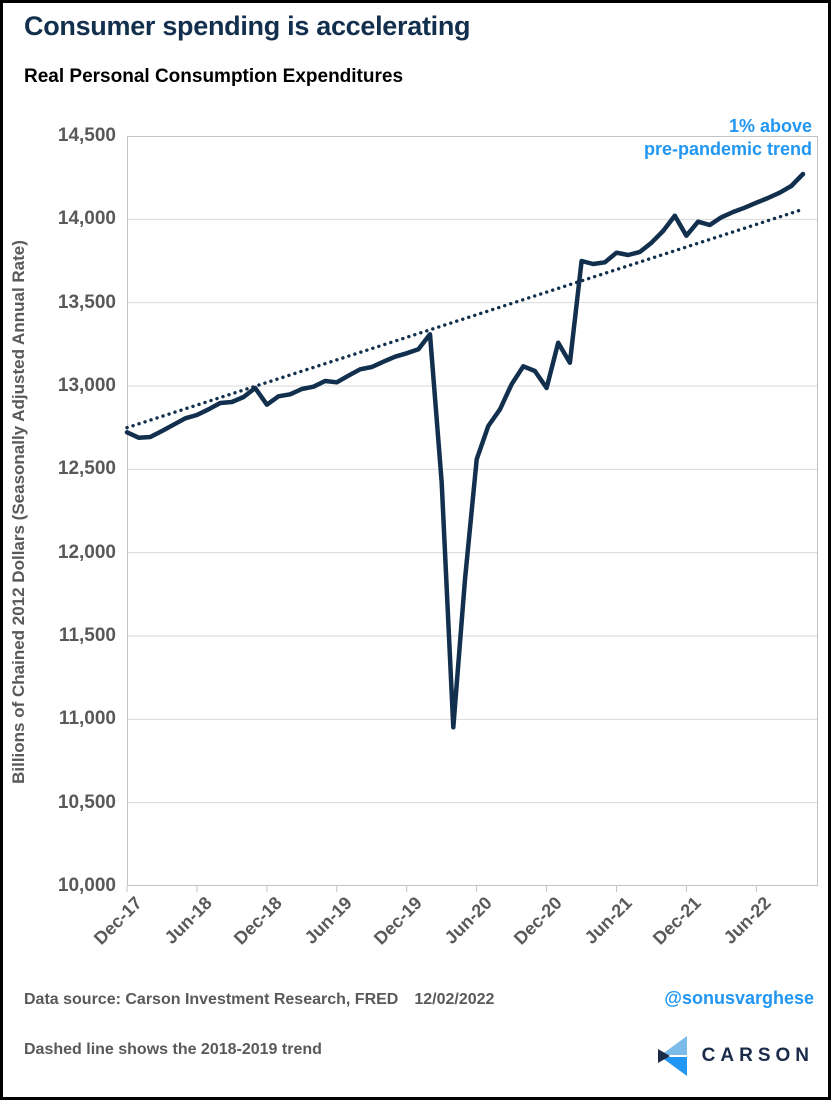 The image size is (831, 1100). Describe the element at coordinates (173, 1049) in the screenshot. I see `dashed-line-note: Dashed line shows the 2018-2019 trend` at that location.